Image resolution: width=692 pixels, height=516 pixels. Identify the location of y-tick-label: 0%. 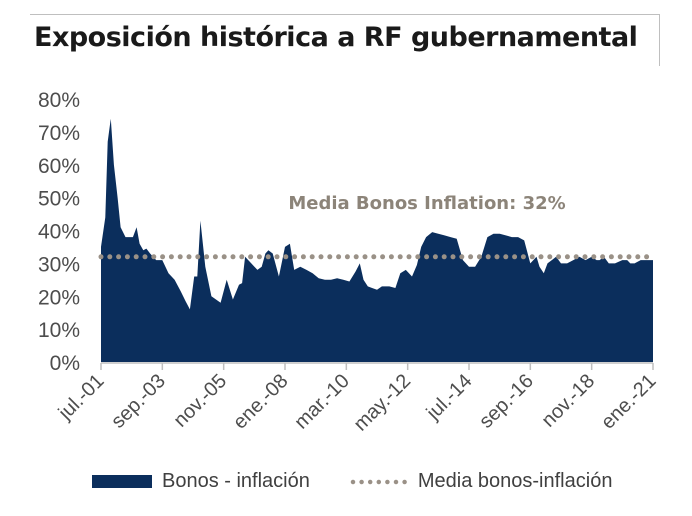
(65, 363).